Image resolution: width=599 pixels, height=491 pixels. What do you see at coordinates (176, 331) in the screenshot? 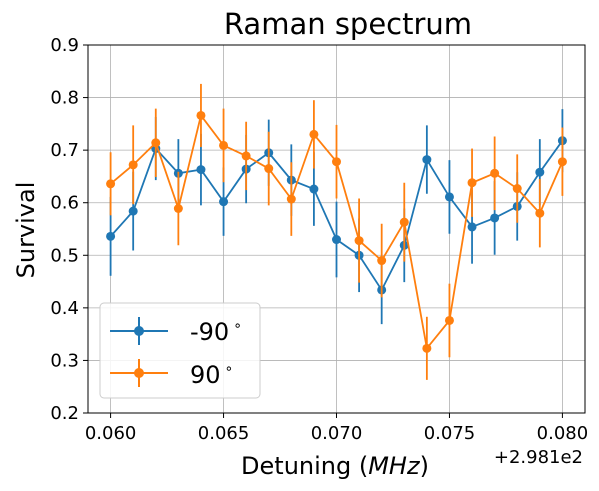
I see `legend-entry-series-1: -90 ∘` at bounding box center [176, 331].